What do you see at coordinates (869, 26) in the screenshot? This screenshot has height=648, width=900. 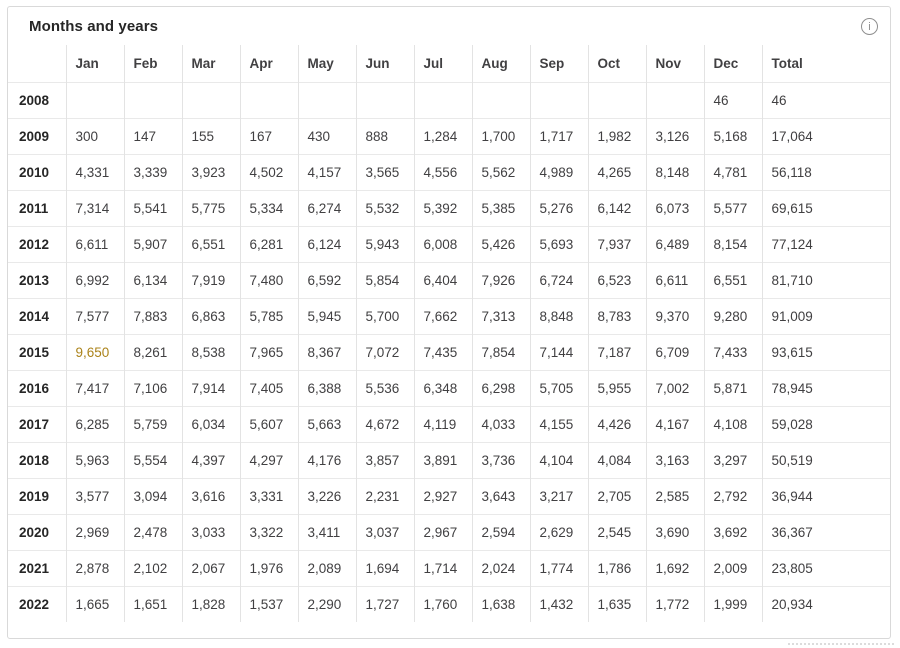 I see `info-icon: i` at bounding box center [869, 26].